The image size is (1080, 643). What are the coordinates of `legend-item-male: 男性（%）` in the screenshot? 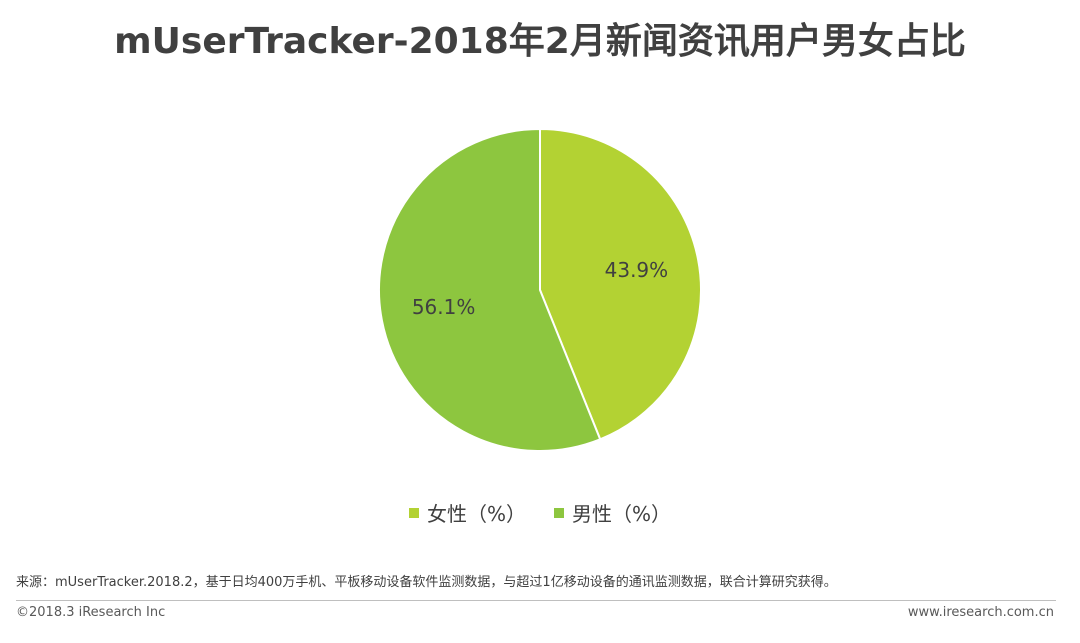 It's located at (612, 512).